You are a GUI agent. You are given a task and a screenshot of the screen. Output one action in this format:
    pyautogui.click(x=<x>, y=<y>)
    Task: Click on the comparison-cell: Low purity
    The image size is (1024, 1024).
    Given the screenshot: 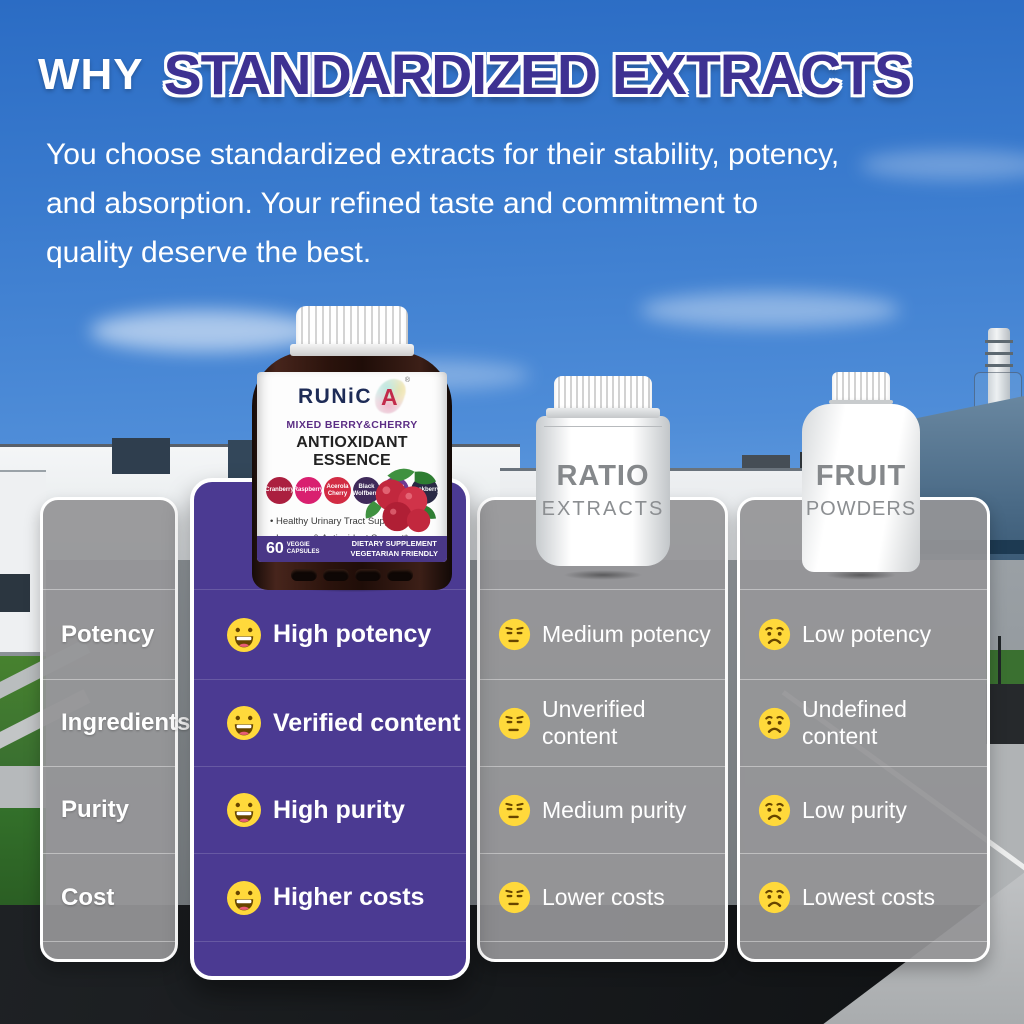 What is the action you would take?
    pyautogui.click(x=863, y=809)
    